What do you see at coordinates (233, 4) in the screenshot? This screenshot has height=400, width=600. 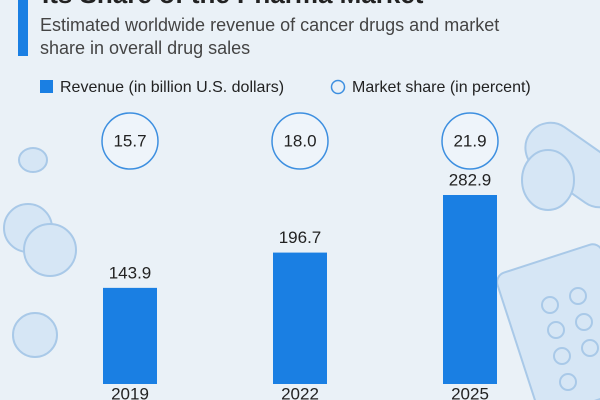 I see `chart-title: Its Share of the Pharma Market` at bounding box center [233, 4].